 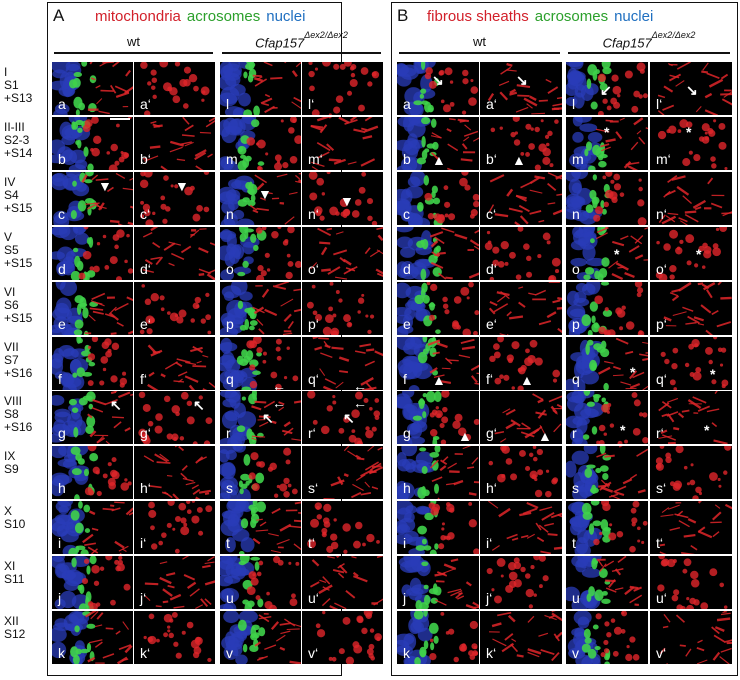 What do you see at coordinates (15, 627) in the screenshot?
I see `stage-label: XII S12` at bounding box center [15, 627].